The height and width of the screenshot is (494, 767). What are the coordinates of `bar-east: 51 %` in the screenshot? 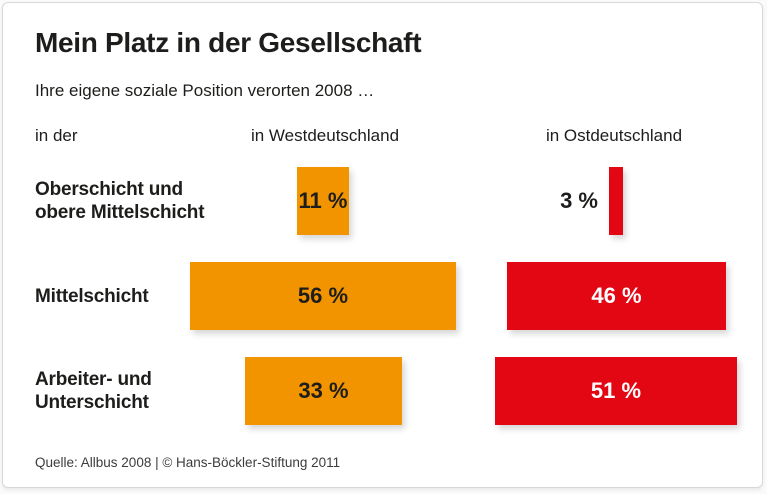 It's located at (616, 391).